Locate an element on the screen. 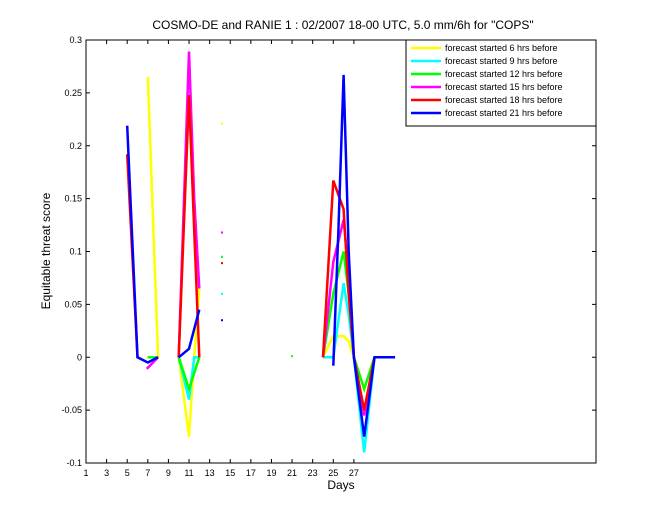 The height and width of the screenshot is (520, 660). x-tick-label: 5 is located at coordinates (127, 473).